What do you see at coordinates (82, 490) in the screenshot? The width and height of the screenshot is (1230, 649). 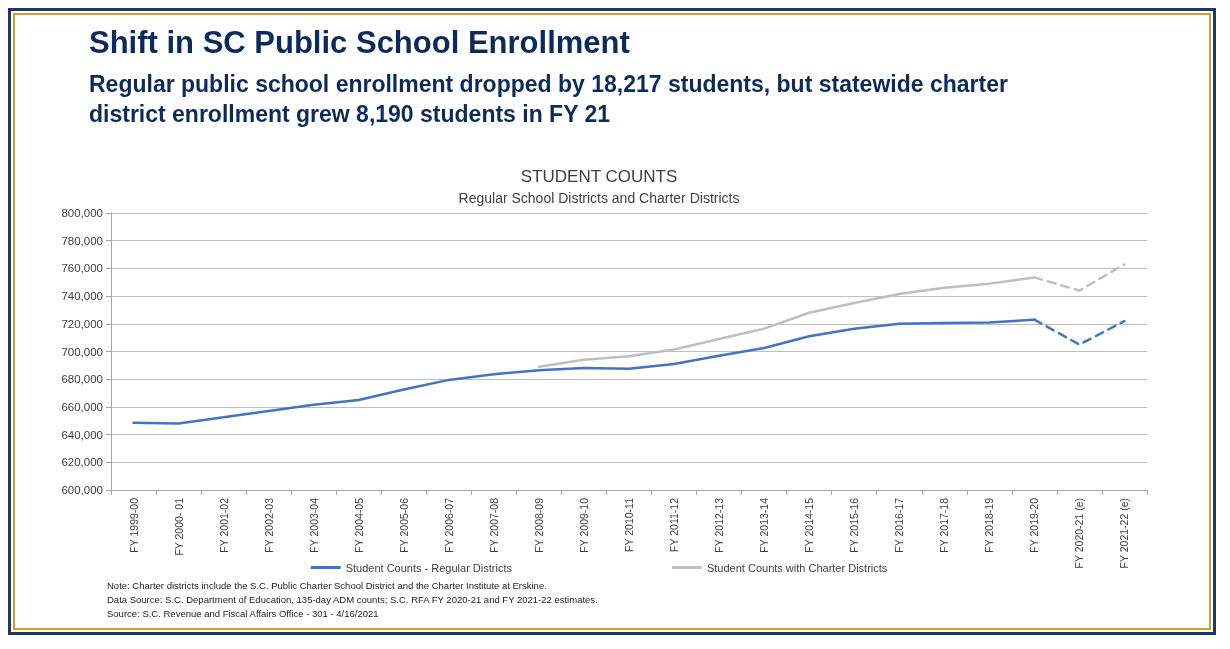 I see `y-tick-label: 600,000` at bounding box center [82, 490].